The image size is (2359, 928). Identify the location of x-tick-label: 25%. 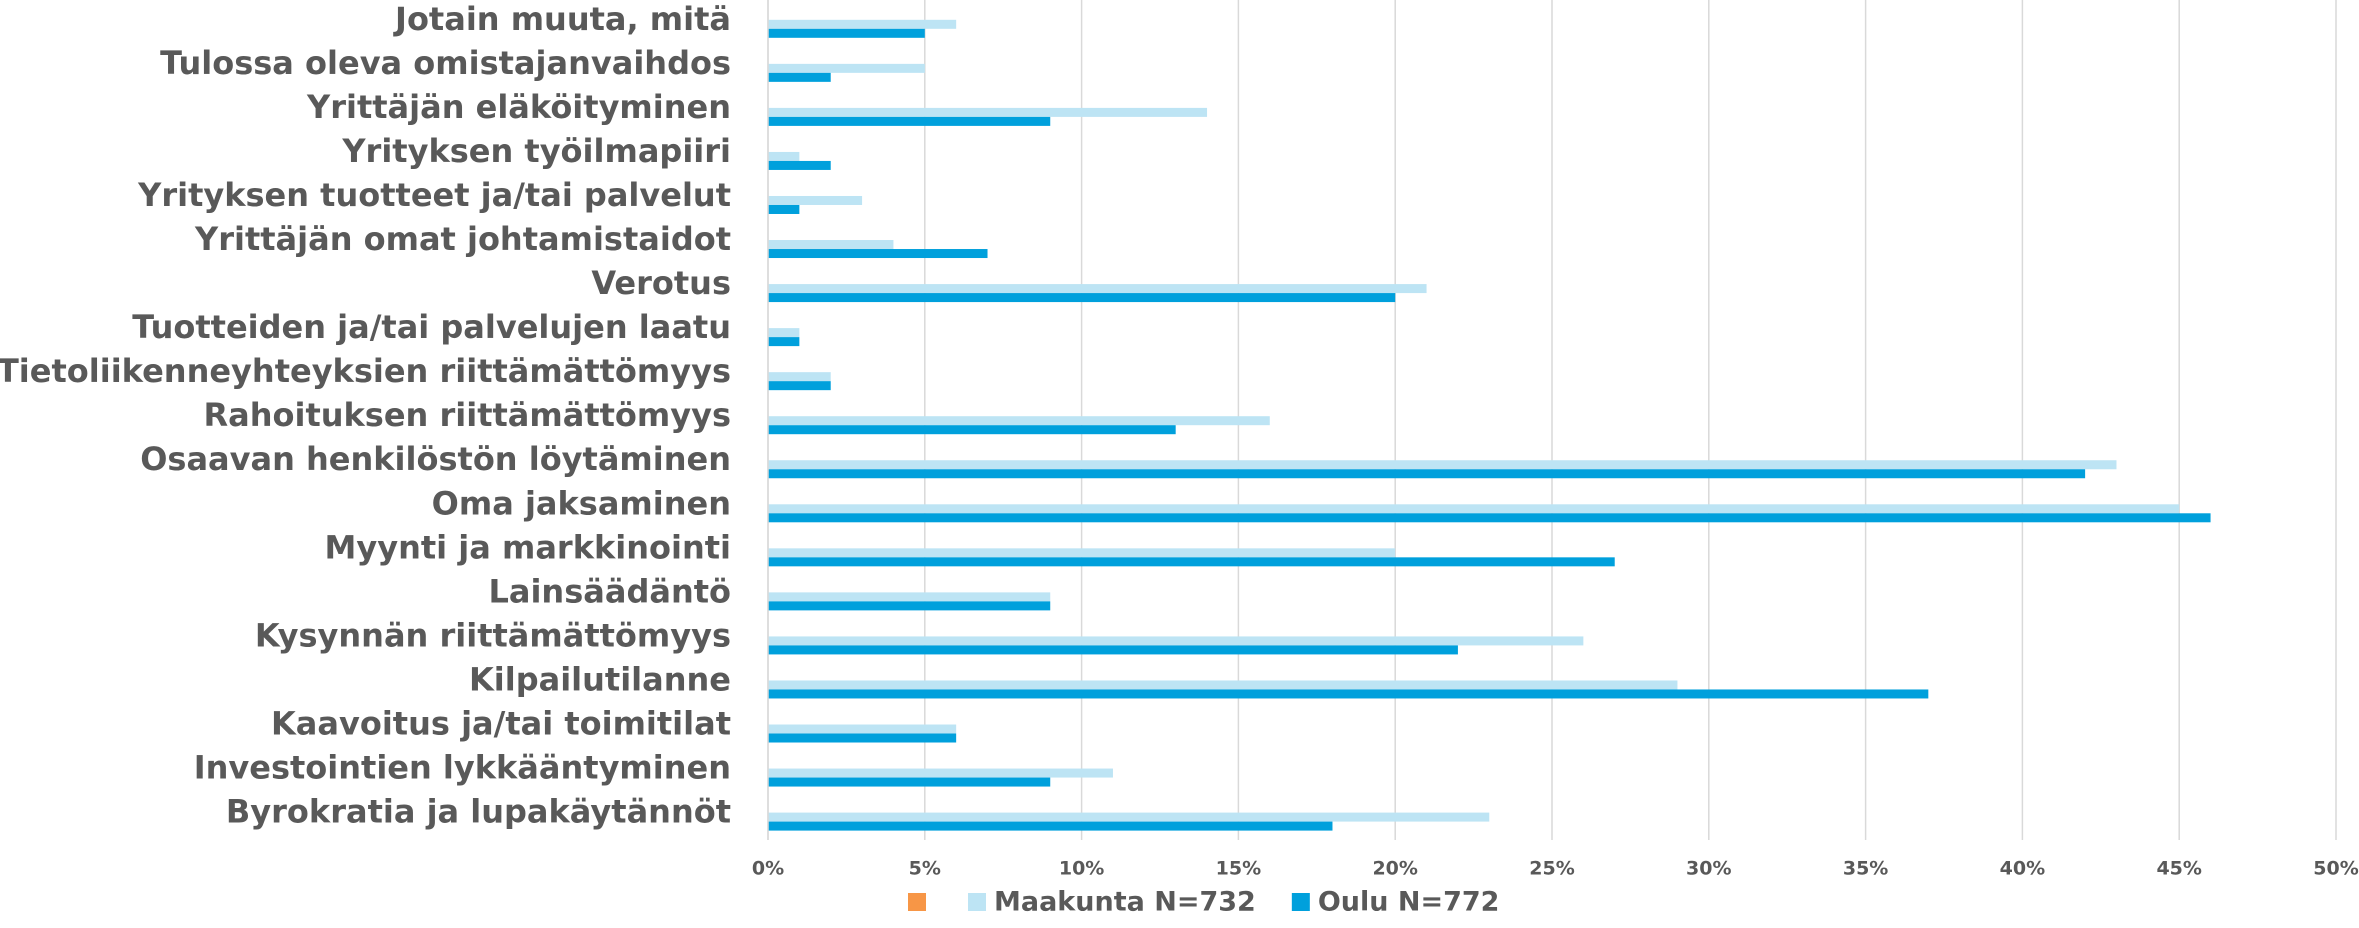
(1551, 869).